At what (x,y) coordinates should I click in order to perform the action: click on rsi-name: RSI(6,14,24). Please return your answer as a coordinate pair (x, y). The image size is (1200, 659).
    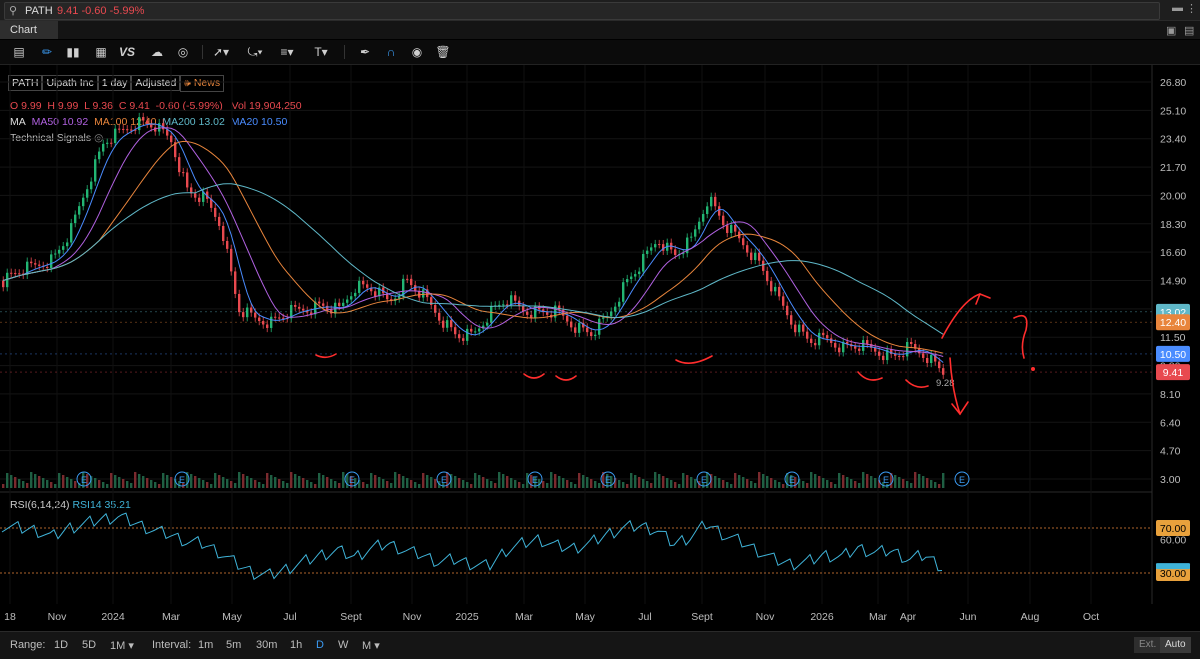
    Looking at the image, I should click on (40, 505).